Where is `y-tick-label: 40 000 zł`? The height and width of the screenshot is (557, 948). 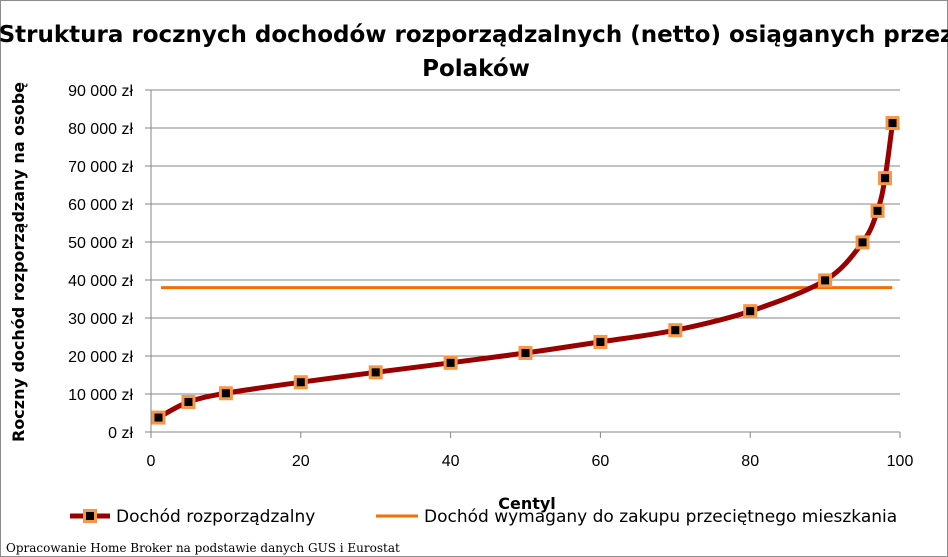 y-tick-label: 40 000 zł is located at coordinates (100, 281).